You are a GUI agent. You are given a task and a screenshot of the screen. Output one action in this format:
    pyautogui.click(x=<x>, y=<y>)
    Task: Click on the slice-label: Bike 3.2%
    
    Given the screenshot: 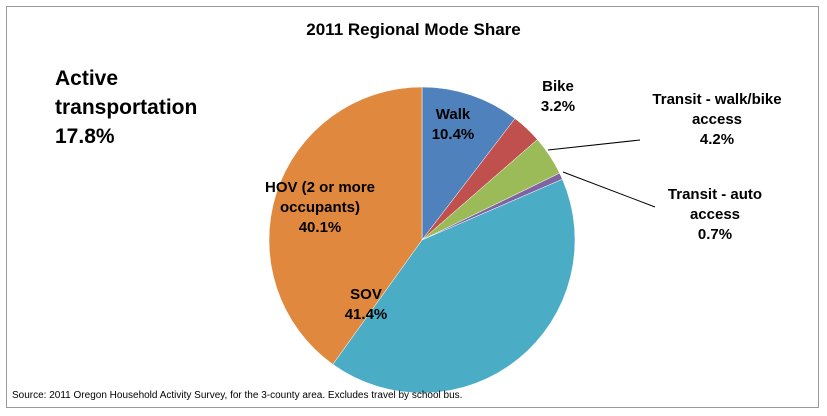 What is the action you would take?
    pyautogui.click(x=558, y=97)
    